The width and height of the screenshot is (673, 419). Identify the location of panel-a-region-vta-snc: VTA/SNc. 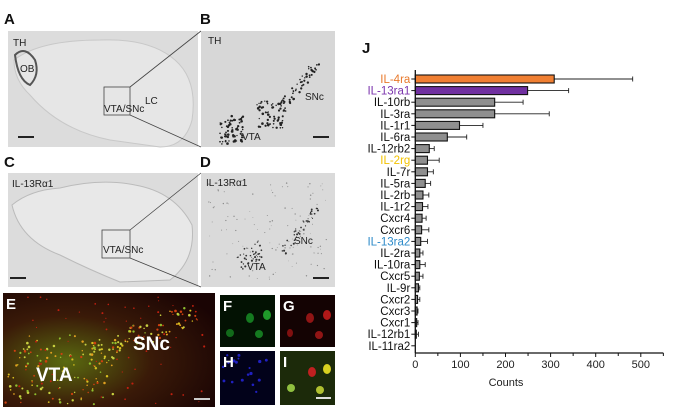
(124, 109).